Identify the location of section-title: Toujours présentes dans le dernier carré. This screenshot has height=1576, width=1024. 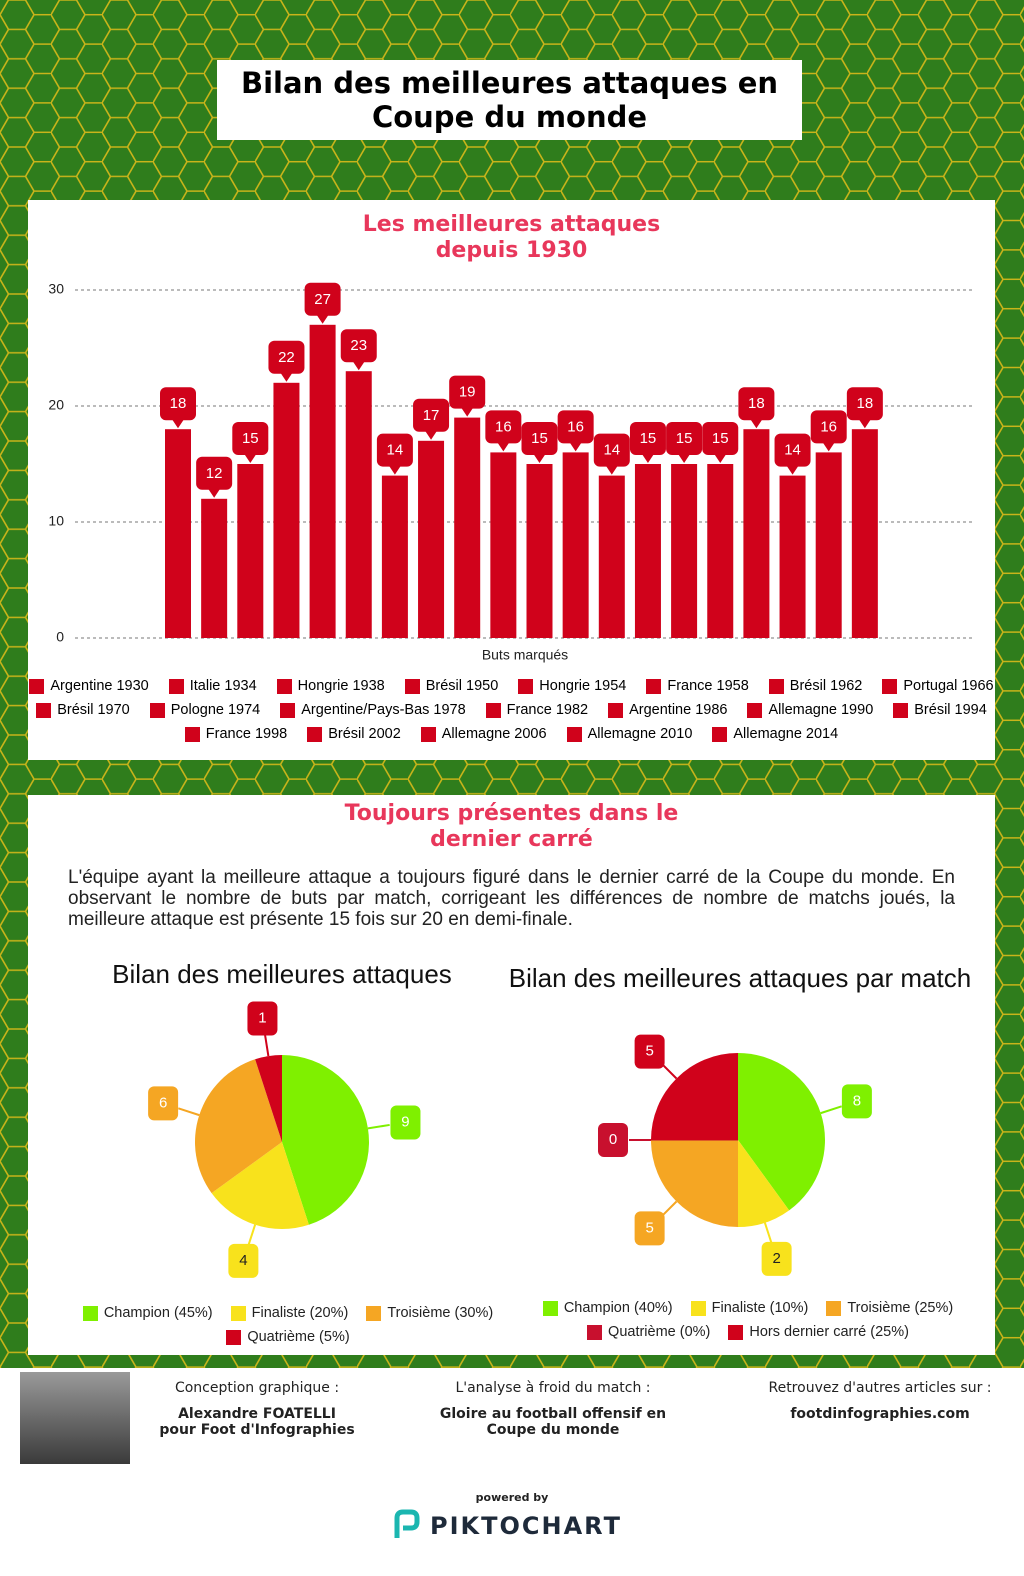
(511, 827).